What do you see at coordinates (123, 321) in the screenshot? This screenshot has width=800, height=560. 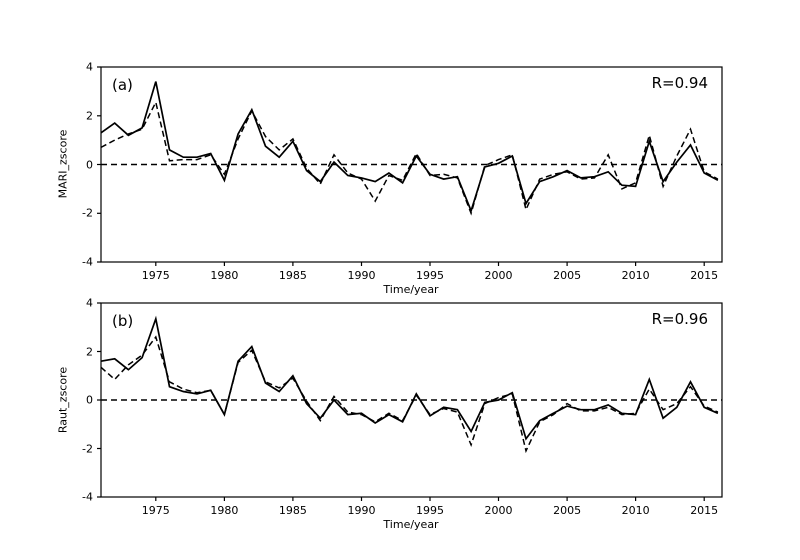 I see `panel-b-letter: (b)` at bounding box center [123, 321].